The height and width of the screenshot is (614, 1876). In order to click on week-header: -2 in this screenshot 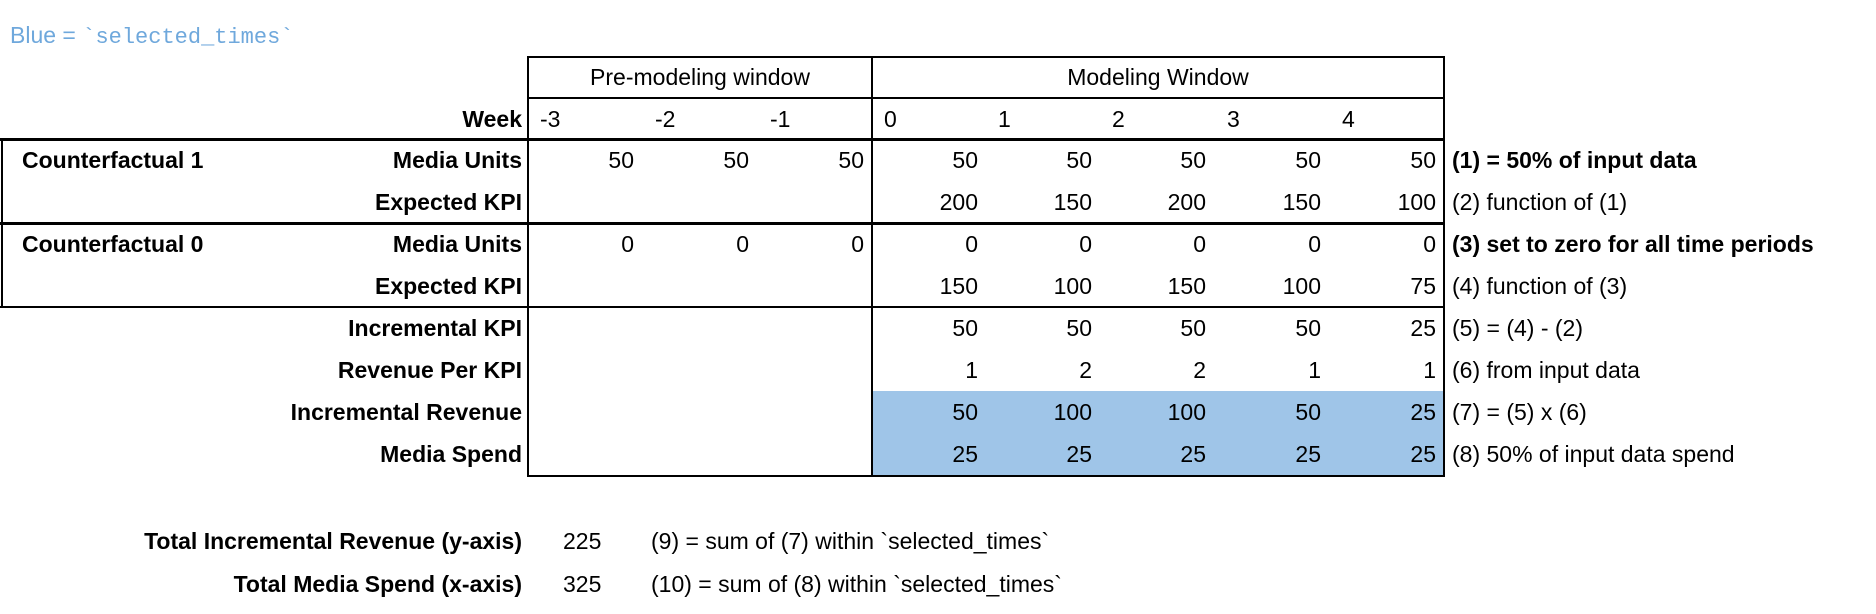, I will do `click(665, 119)`.